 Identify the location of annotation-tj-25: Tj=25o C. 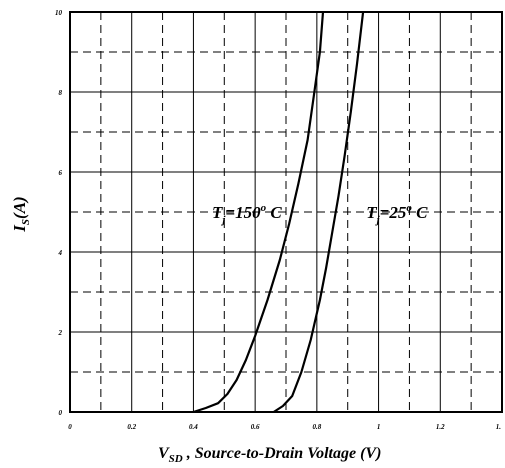
(397, 214).